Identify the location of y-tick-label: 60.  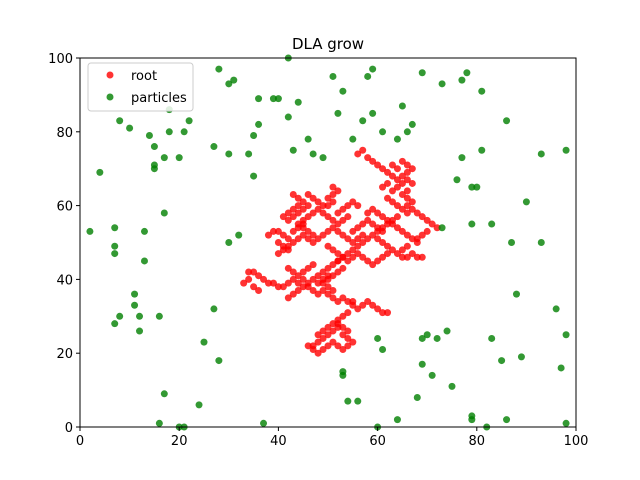
(64, 207).